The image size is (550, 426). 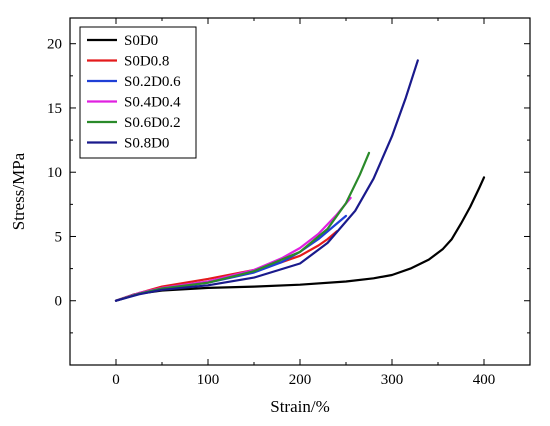 I want to click on y-tick-label: 10, so click(x=54, y=173).